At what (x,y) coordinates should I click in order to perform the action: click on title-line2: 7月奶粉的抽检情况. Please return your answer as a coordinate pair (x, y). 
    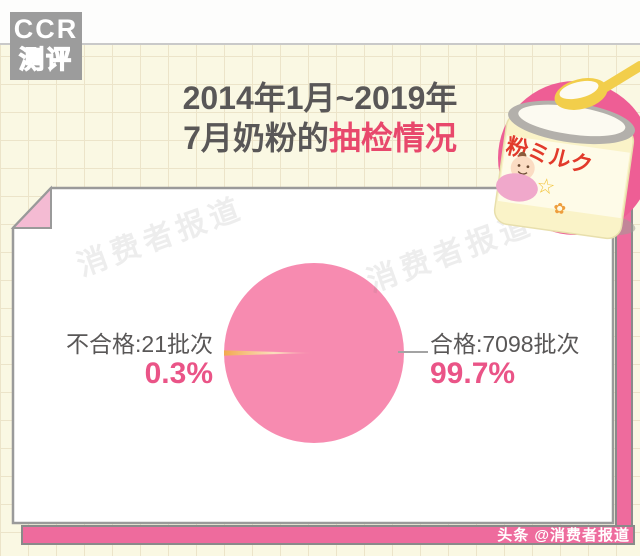
    Looking at the image, I should click on (320, 138).